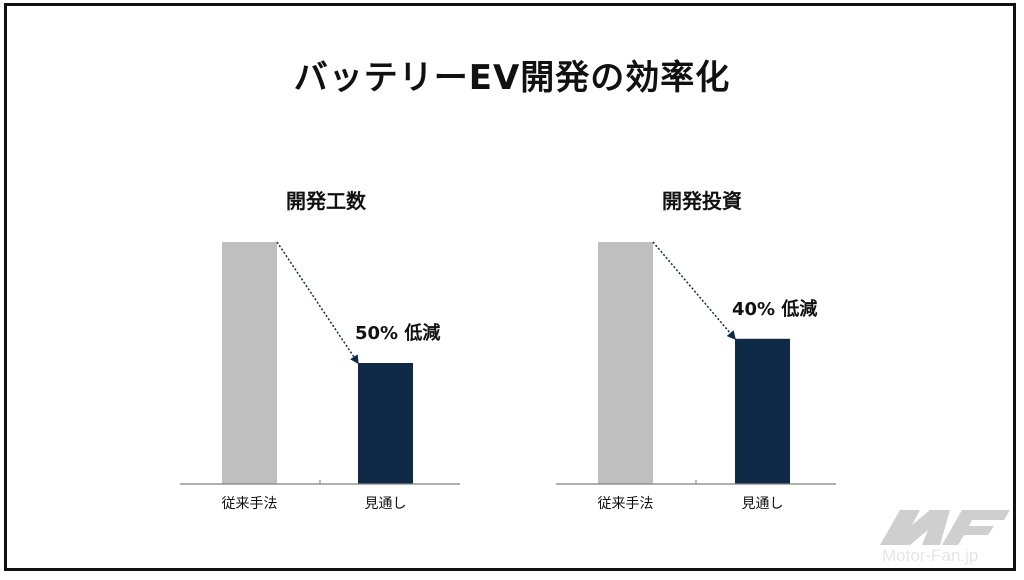 This screenshot has height=580, width=1024. What do you see at coordinates (326, 201) in the screenshot?
I see `chart-title: 開発工数` at bounding box center [326, 201].